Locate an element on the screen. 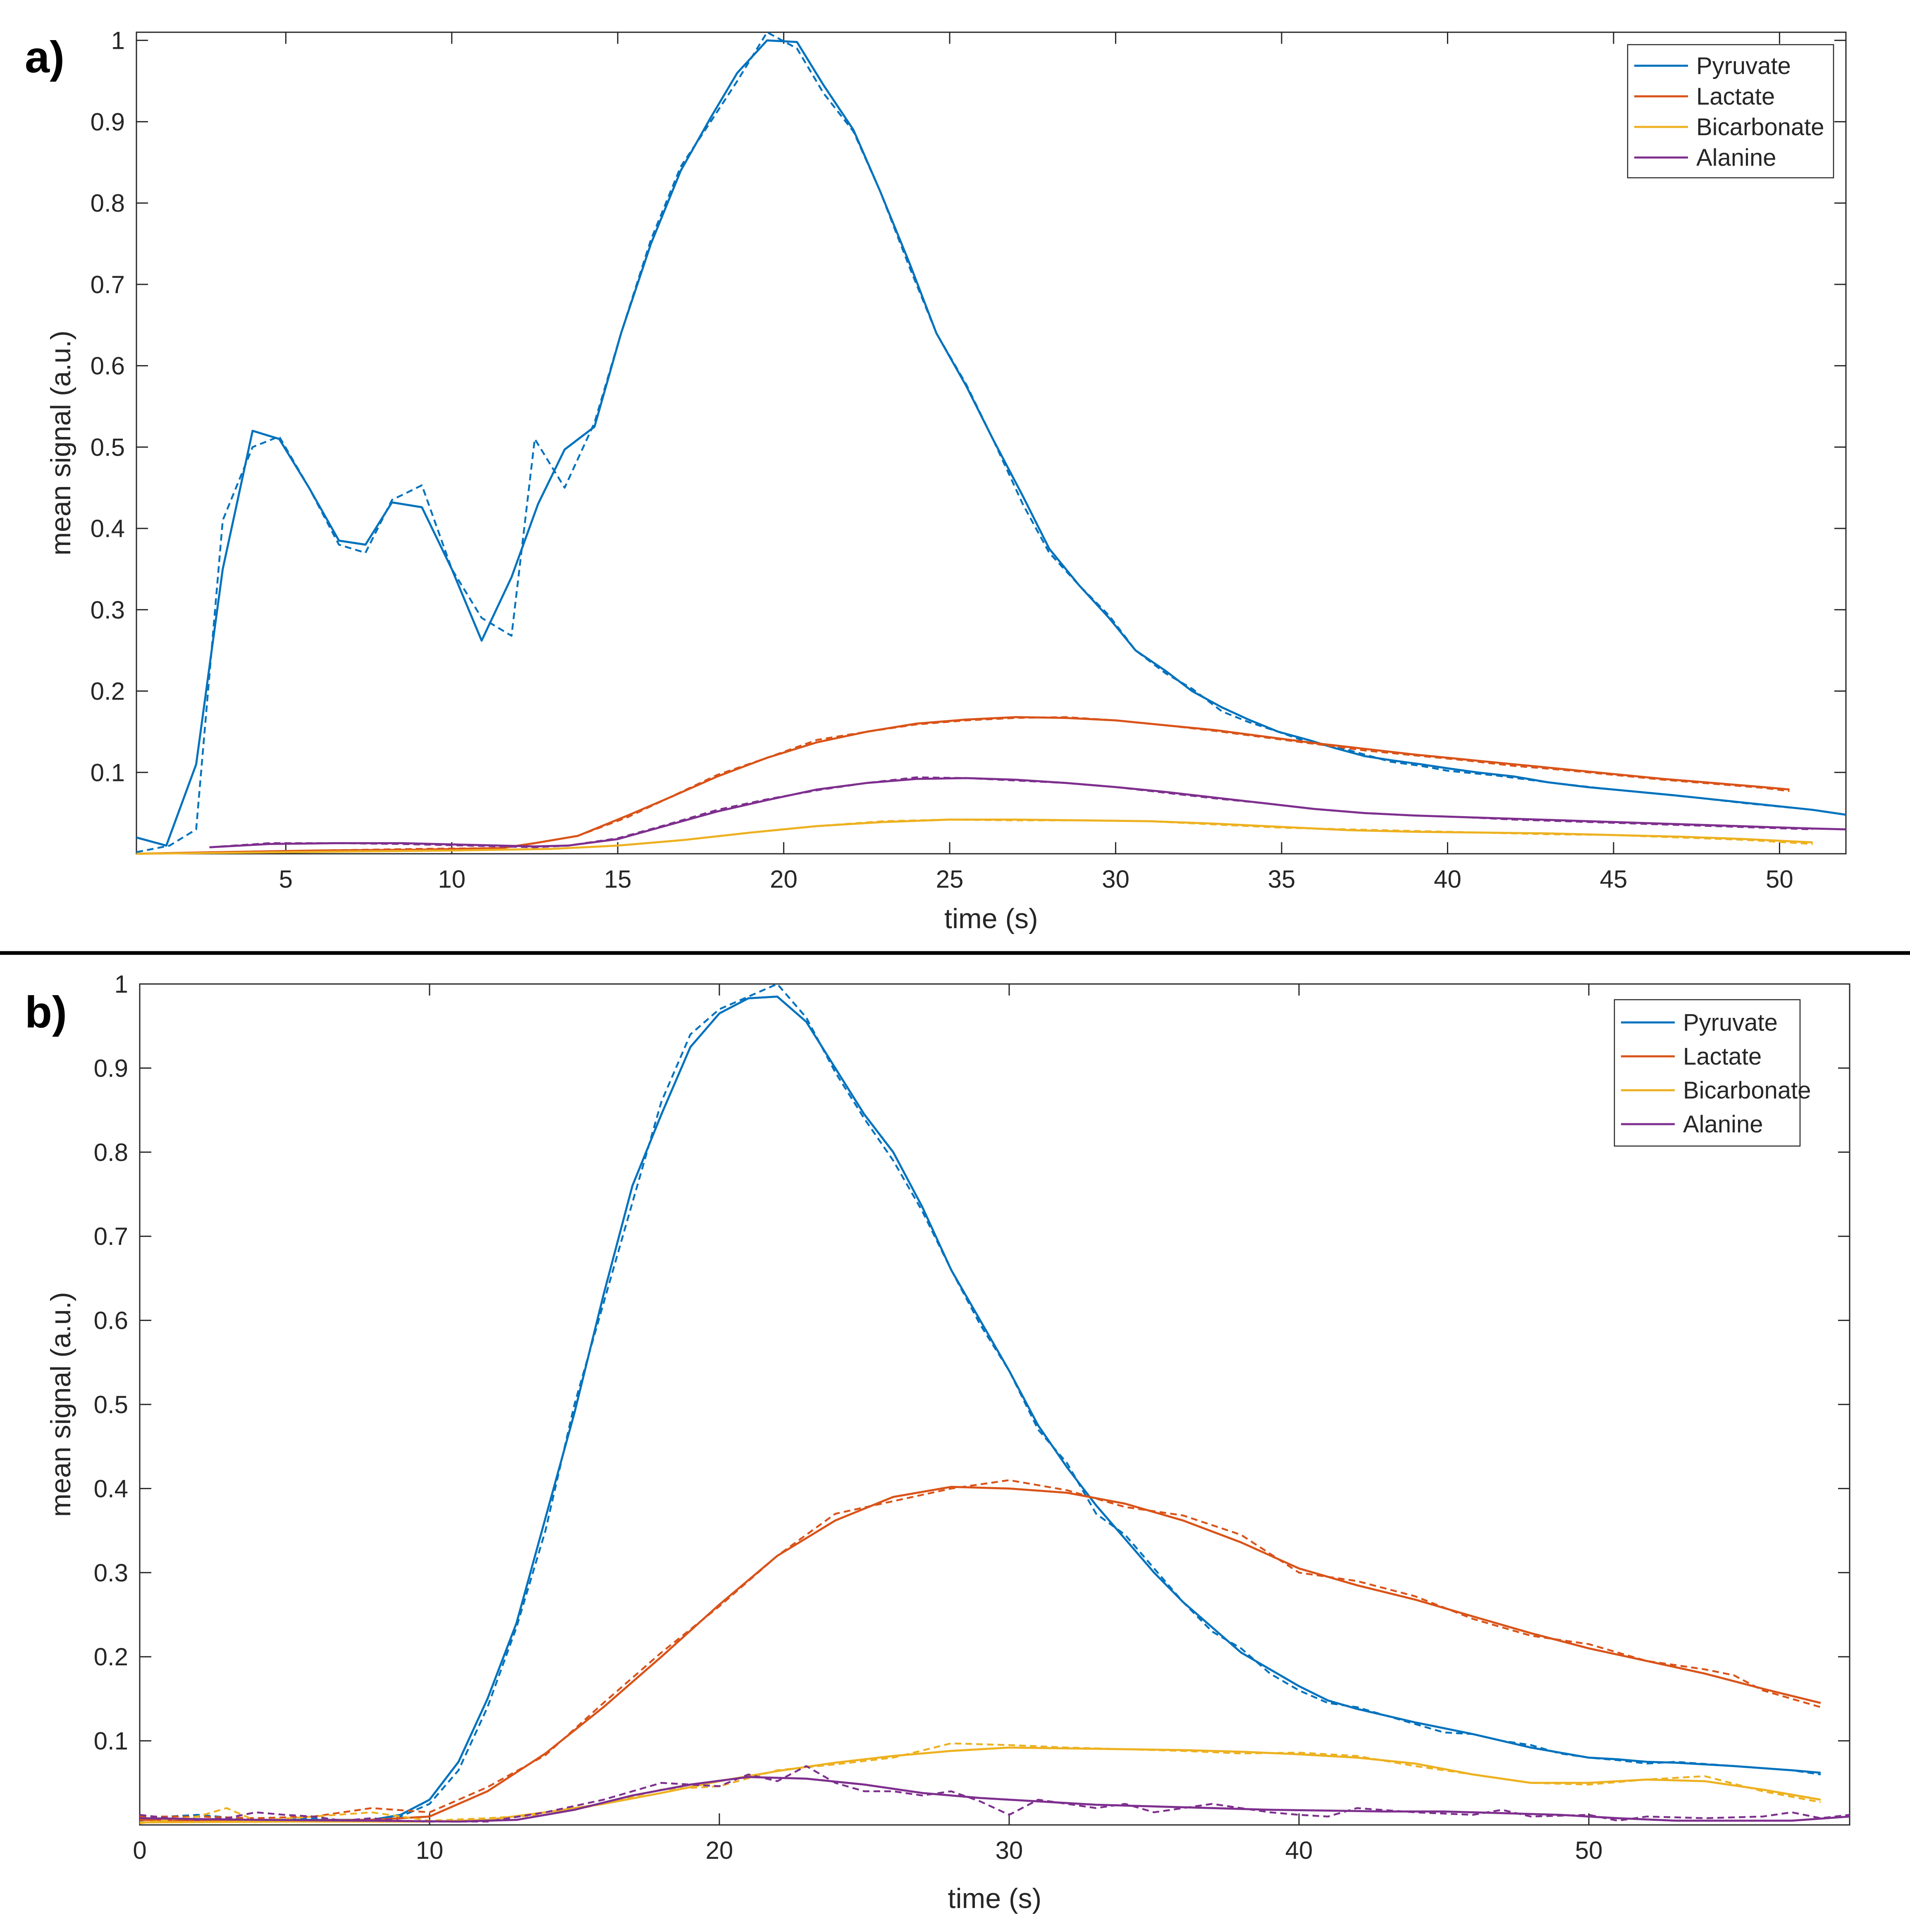  x-tick-label: 15 is located at coordinates (618, 879).